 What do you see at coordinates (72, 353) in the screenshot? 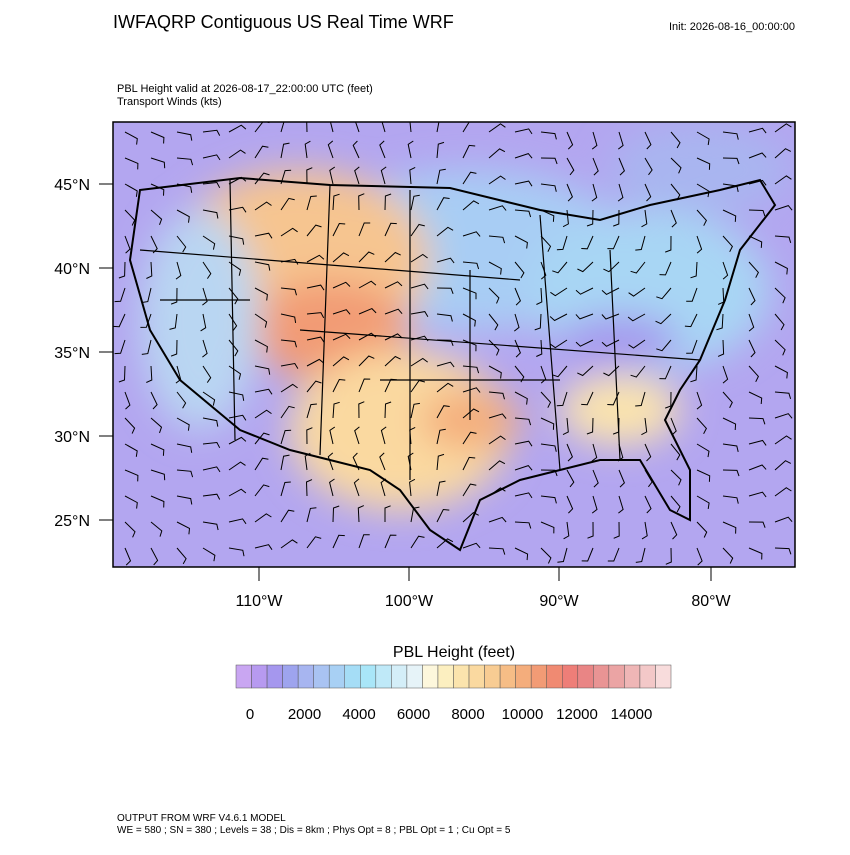
I see `lat-label: 35°N` at bounding box center [72, 353].